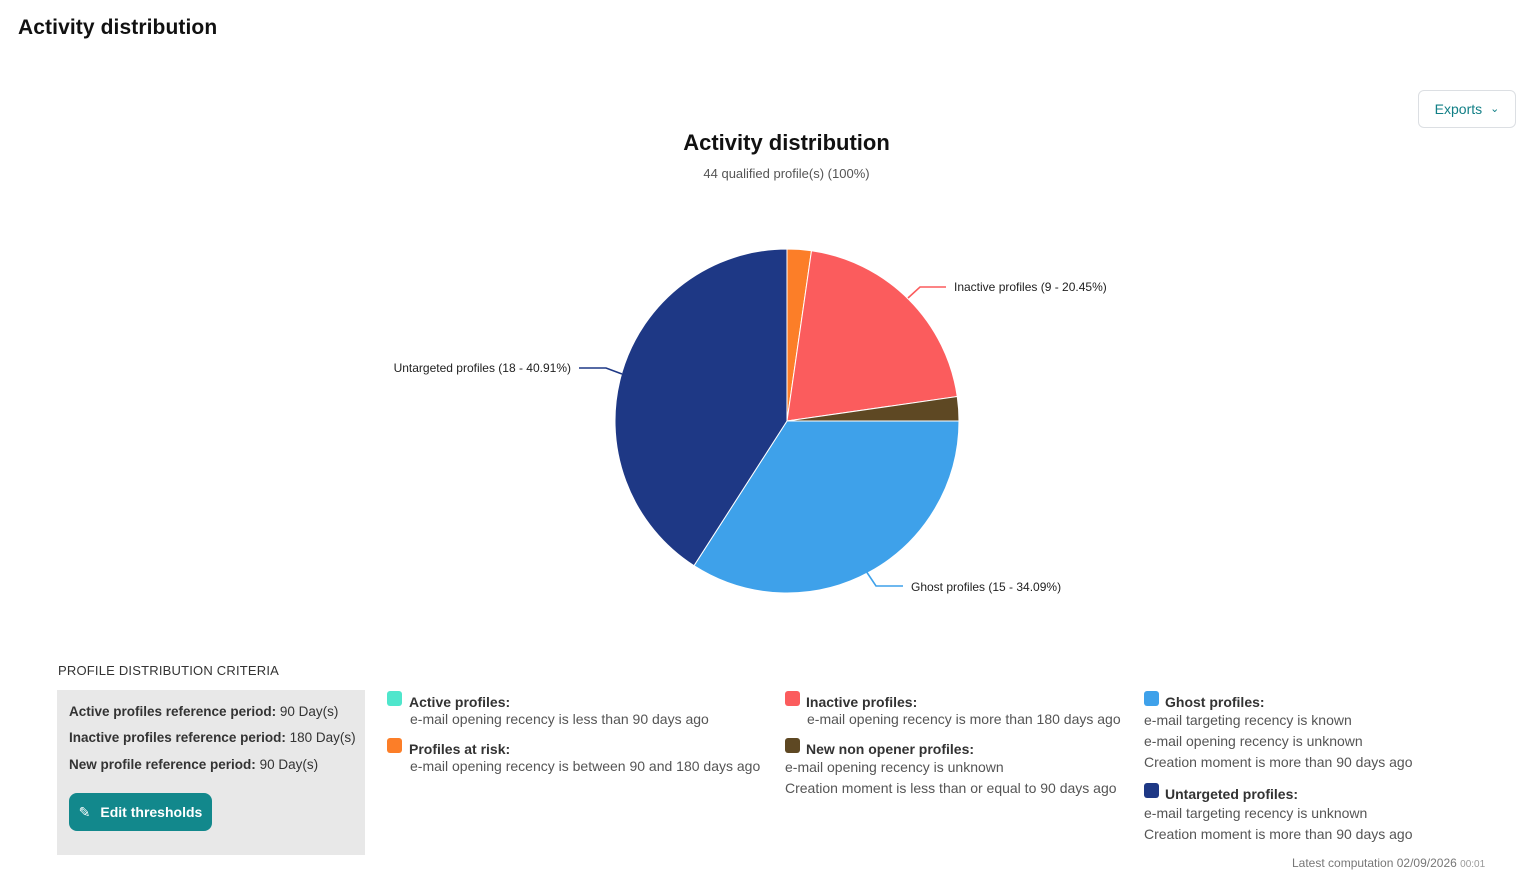  Describe the element at coordinates (320, 737) in the screenshot. I see `criteria-value: 180 Day(s)` at that location.